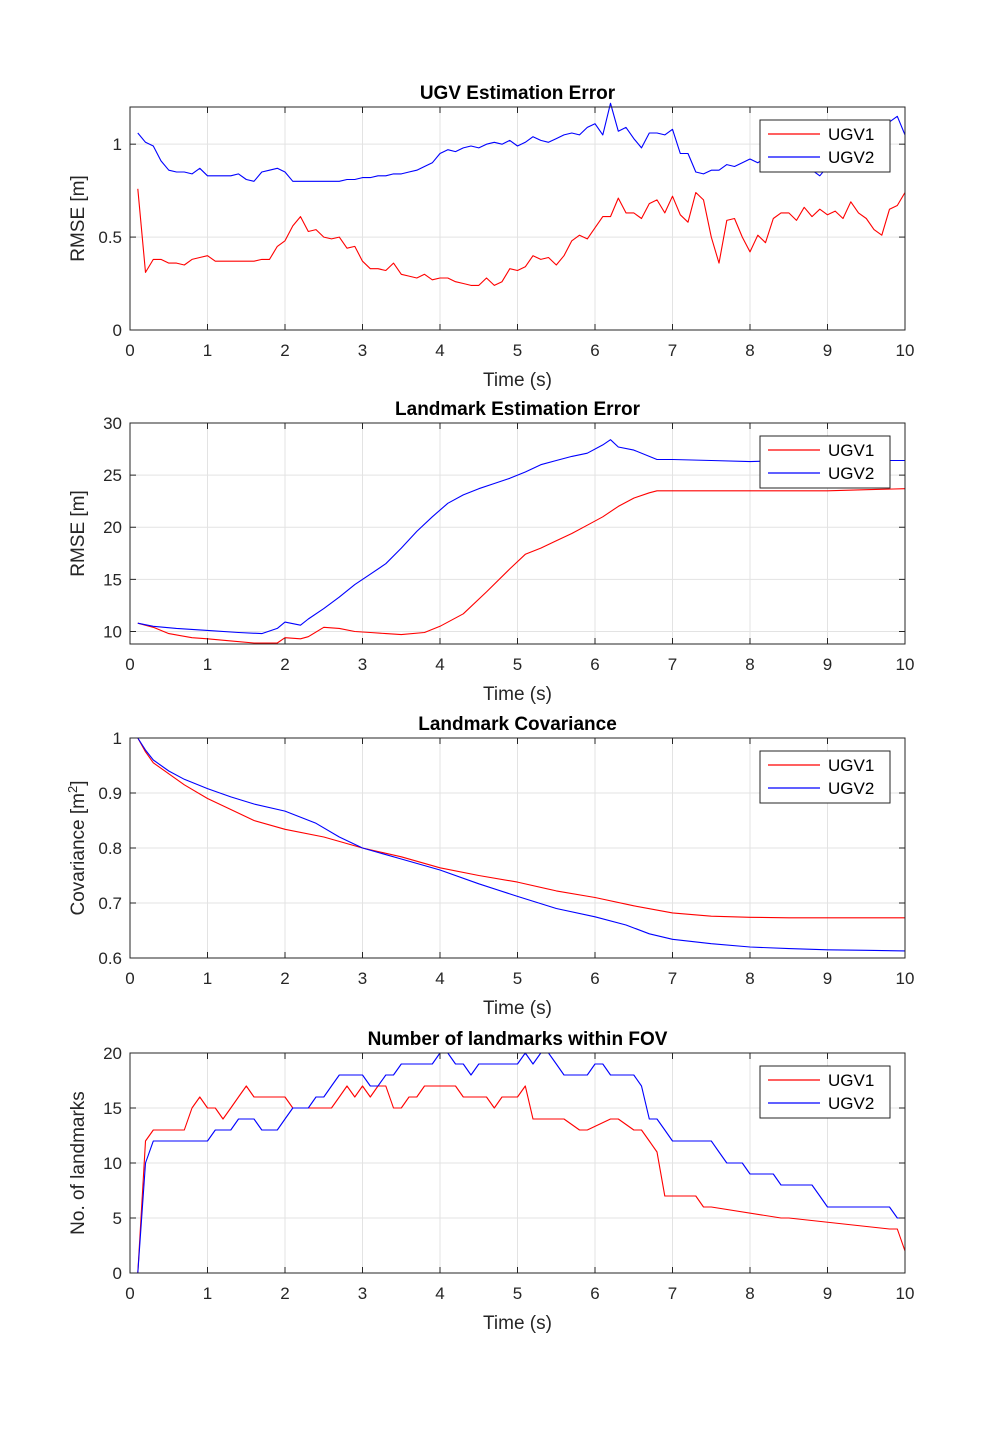  I want to click on y-axis-label: Covariance [m2], so click(77, 847).